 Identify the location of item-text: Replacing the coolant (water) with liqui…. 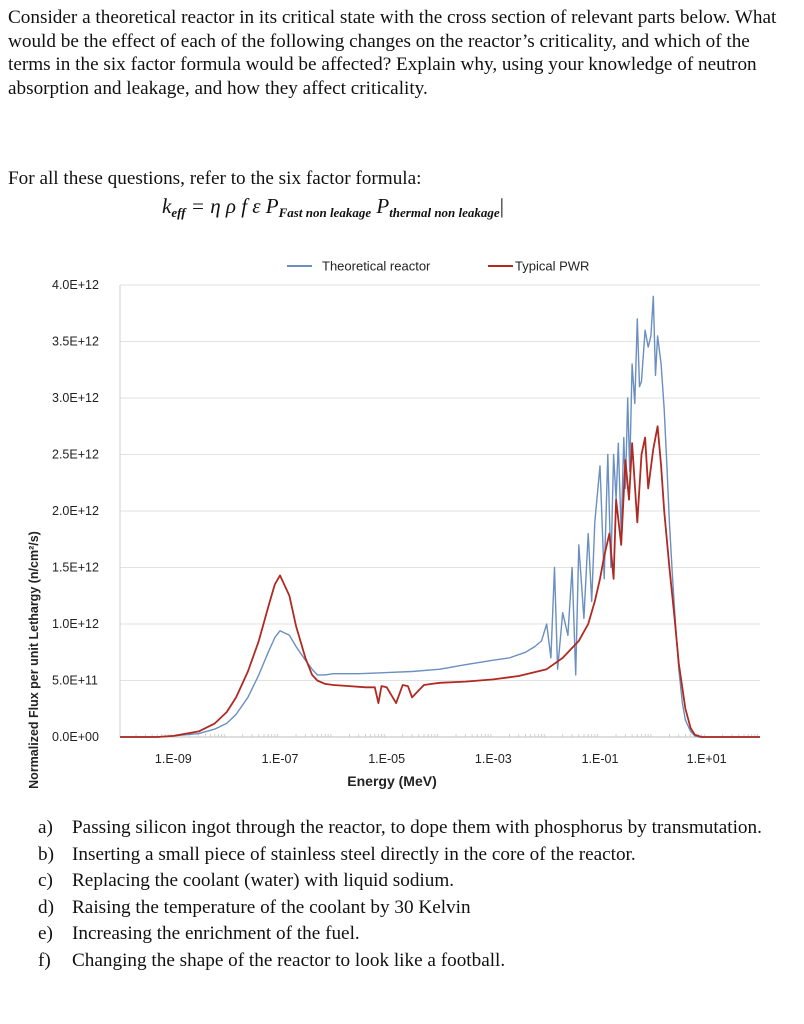
(263, 880).